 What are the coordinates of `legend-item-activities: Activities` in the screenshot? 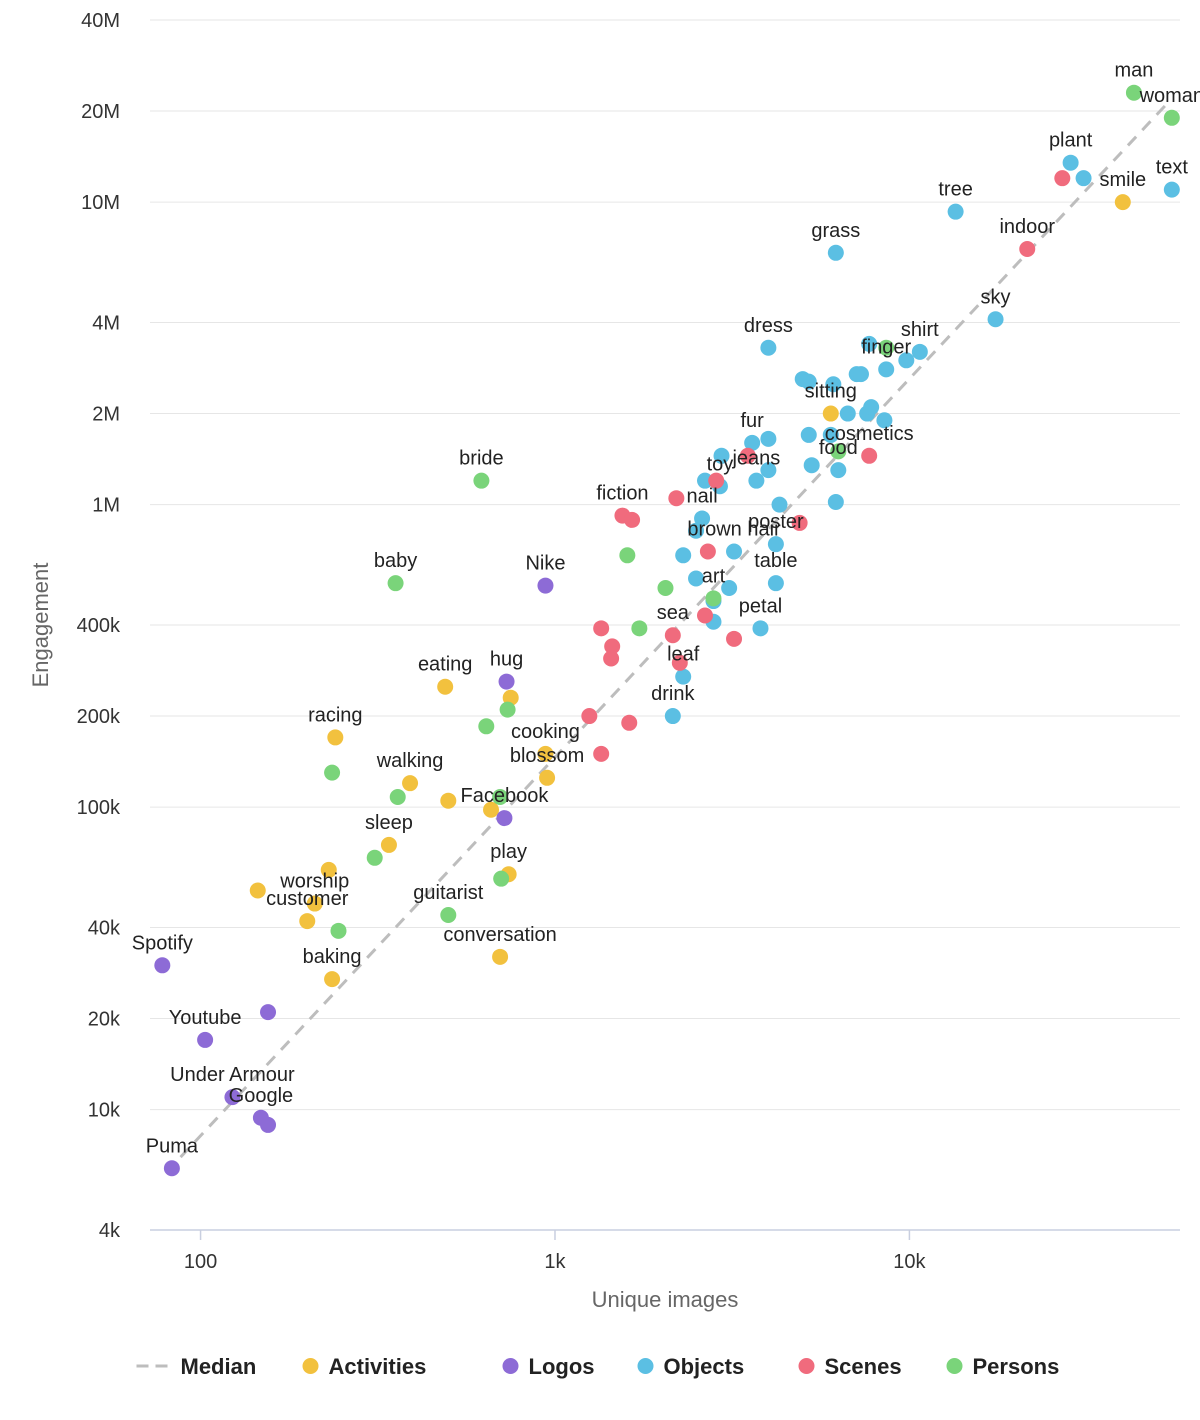 It's located at (364, 1366).